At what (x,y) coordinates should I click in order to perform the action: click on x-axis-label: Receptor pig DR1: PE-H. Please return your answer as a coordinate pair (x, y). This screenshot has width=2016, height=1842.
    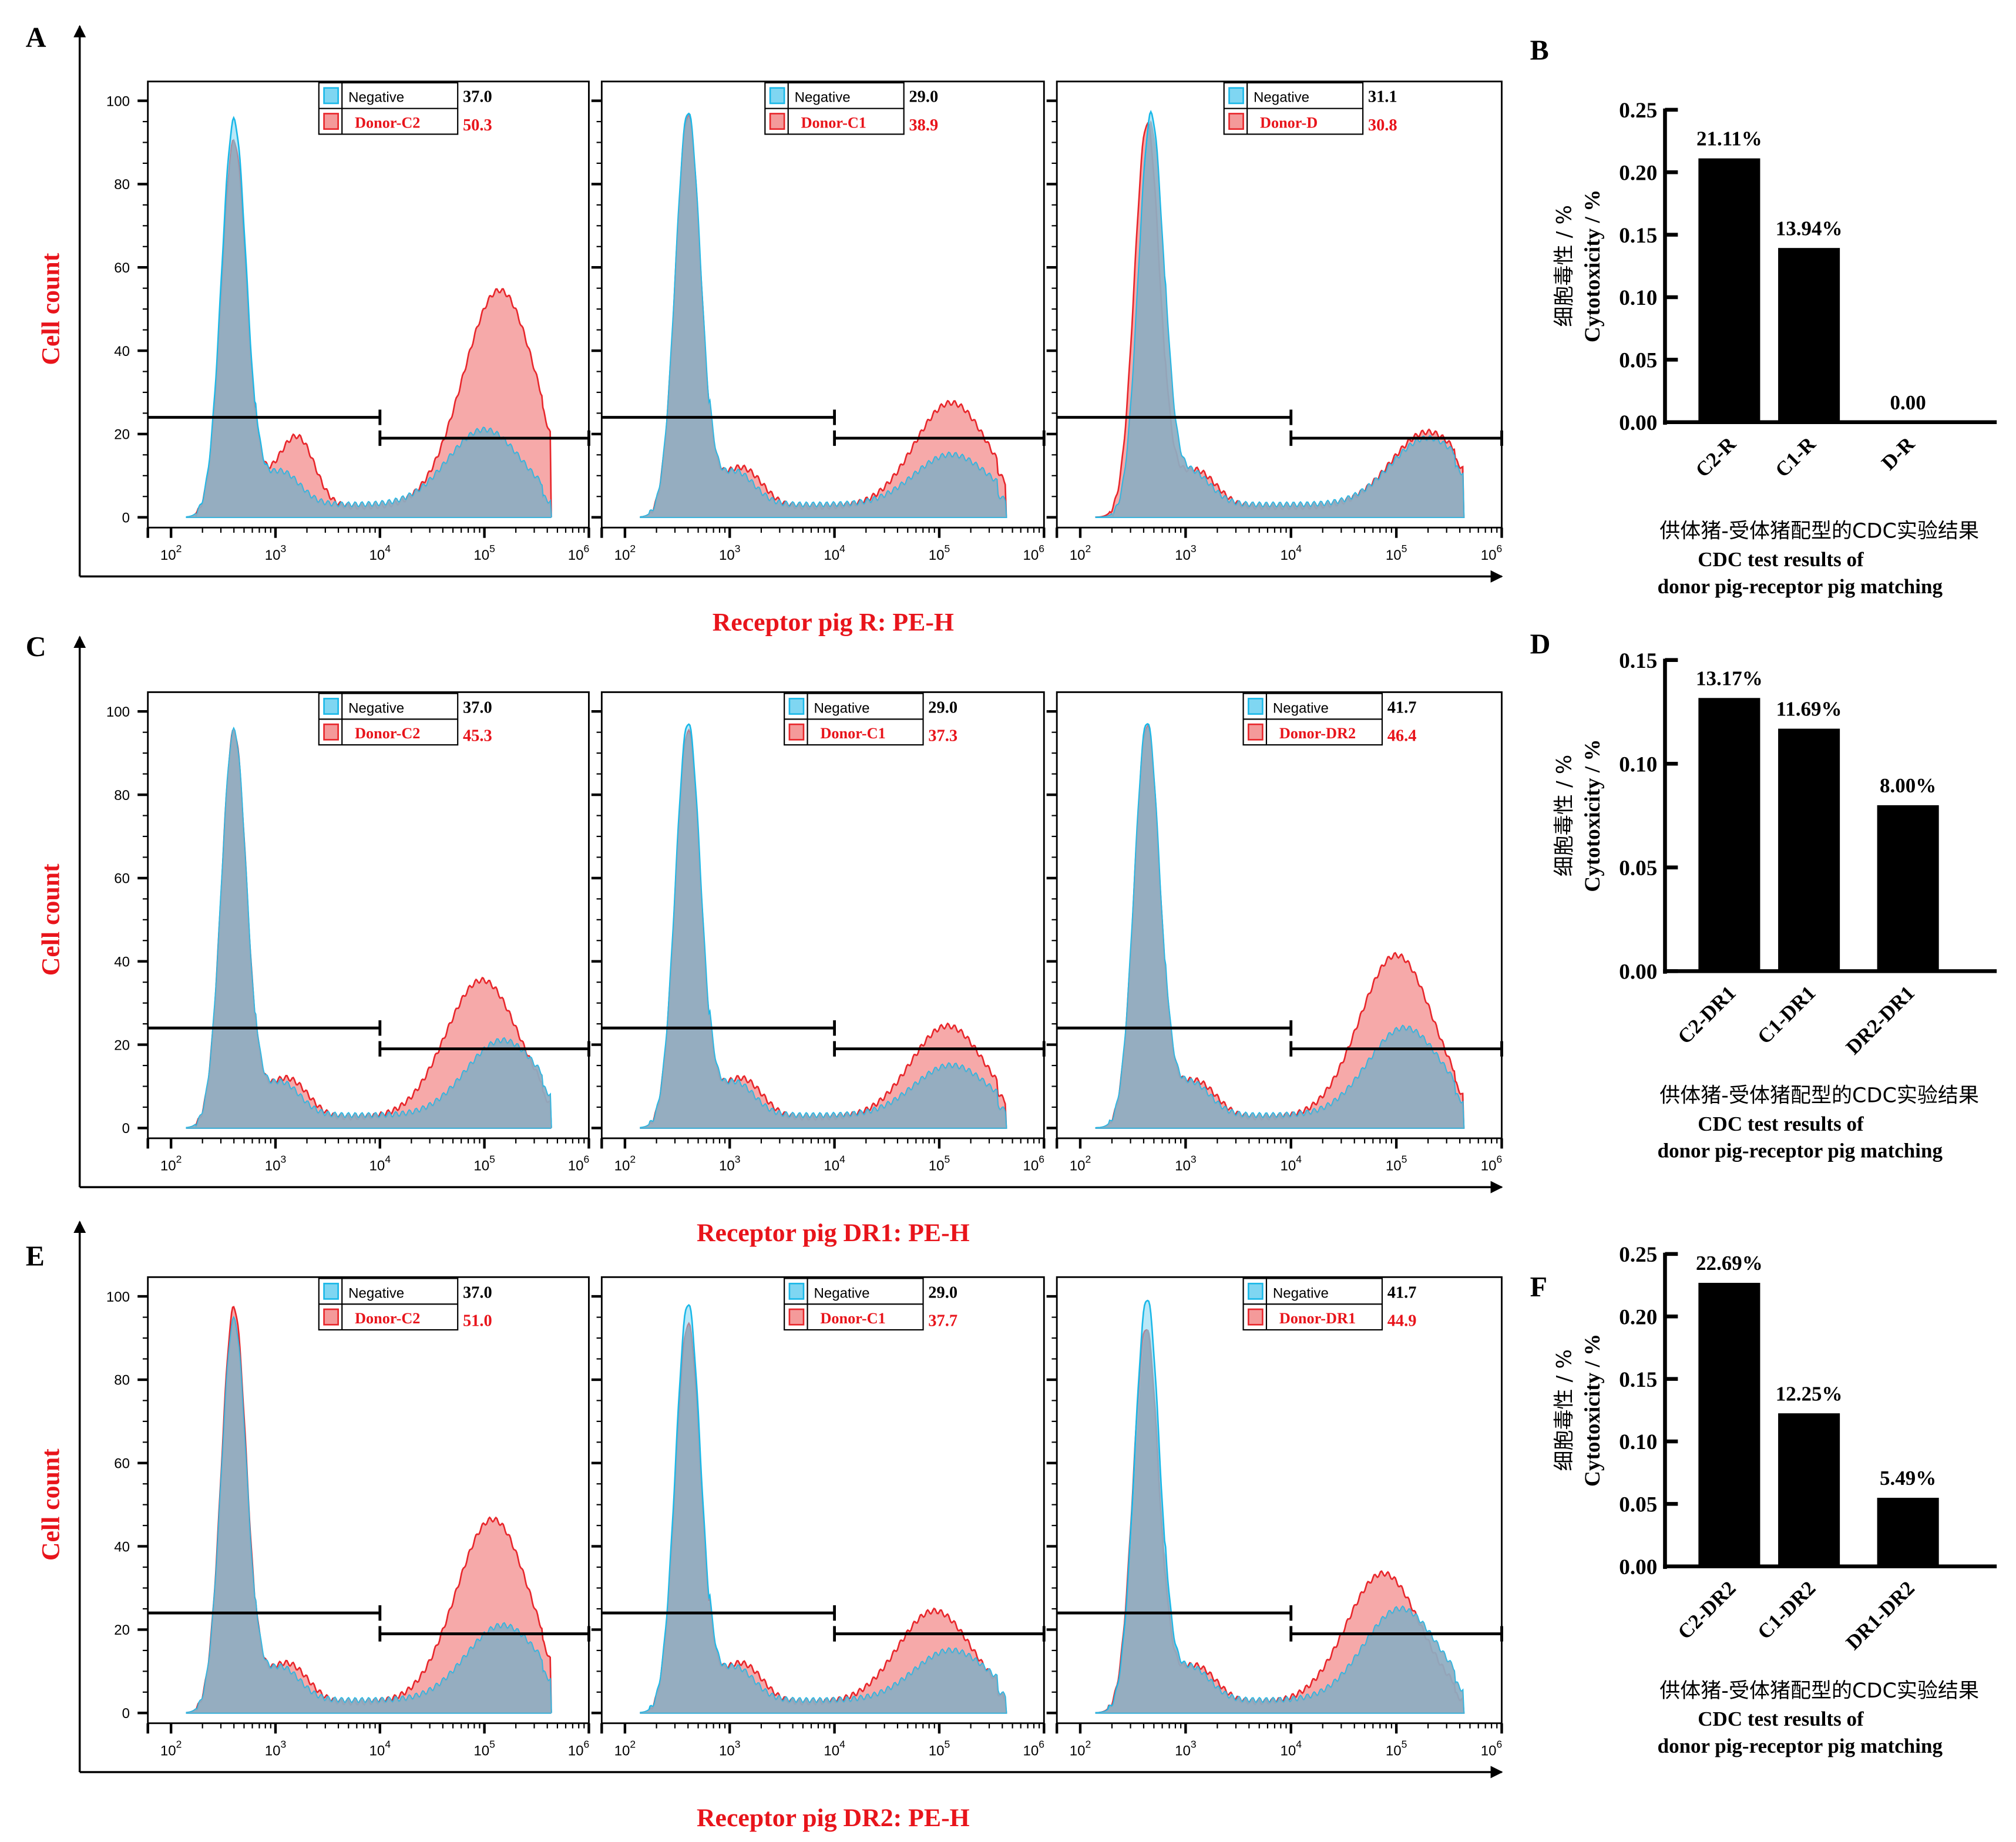
    Looking at the image, I should click on (833, 1233).